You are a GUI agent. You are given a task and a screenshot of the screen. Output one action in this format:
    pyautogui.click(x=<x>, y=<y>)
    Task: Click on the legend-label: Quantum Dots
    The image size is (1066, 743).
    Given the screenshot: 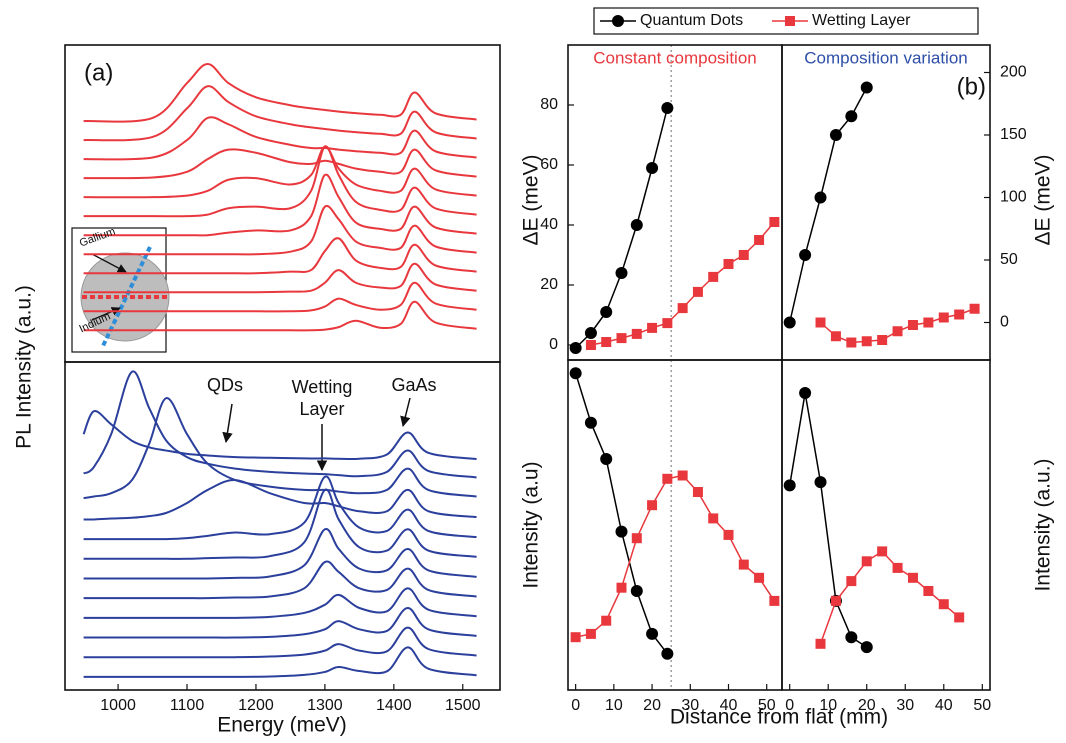 What is the action you would take?
    pyautogui.click(x=691, y=20)
    